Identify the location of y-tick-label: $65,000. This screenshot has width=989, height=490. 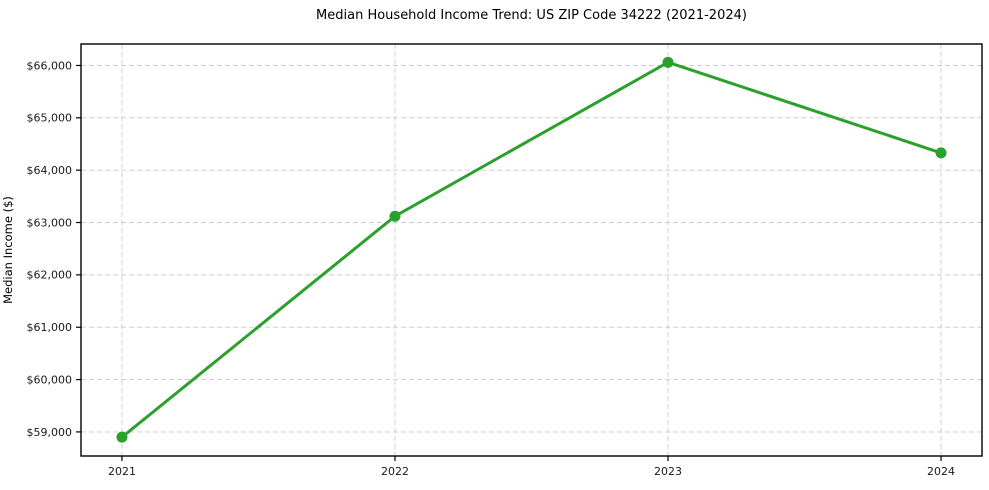
(50, 118).